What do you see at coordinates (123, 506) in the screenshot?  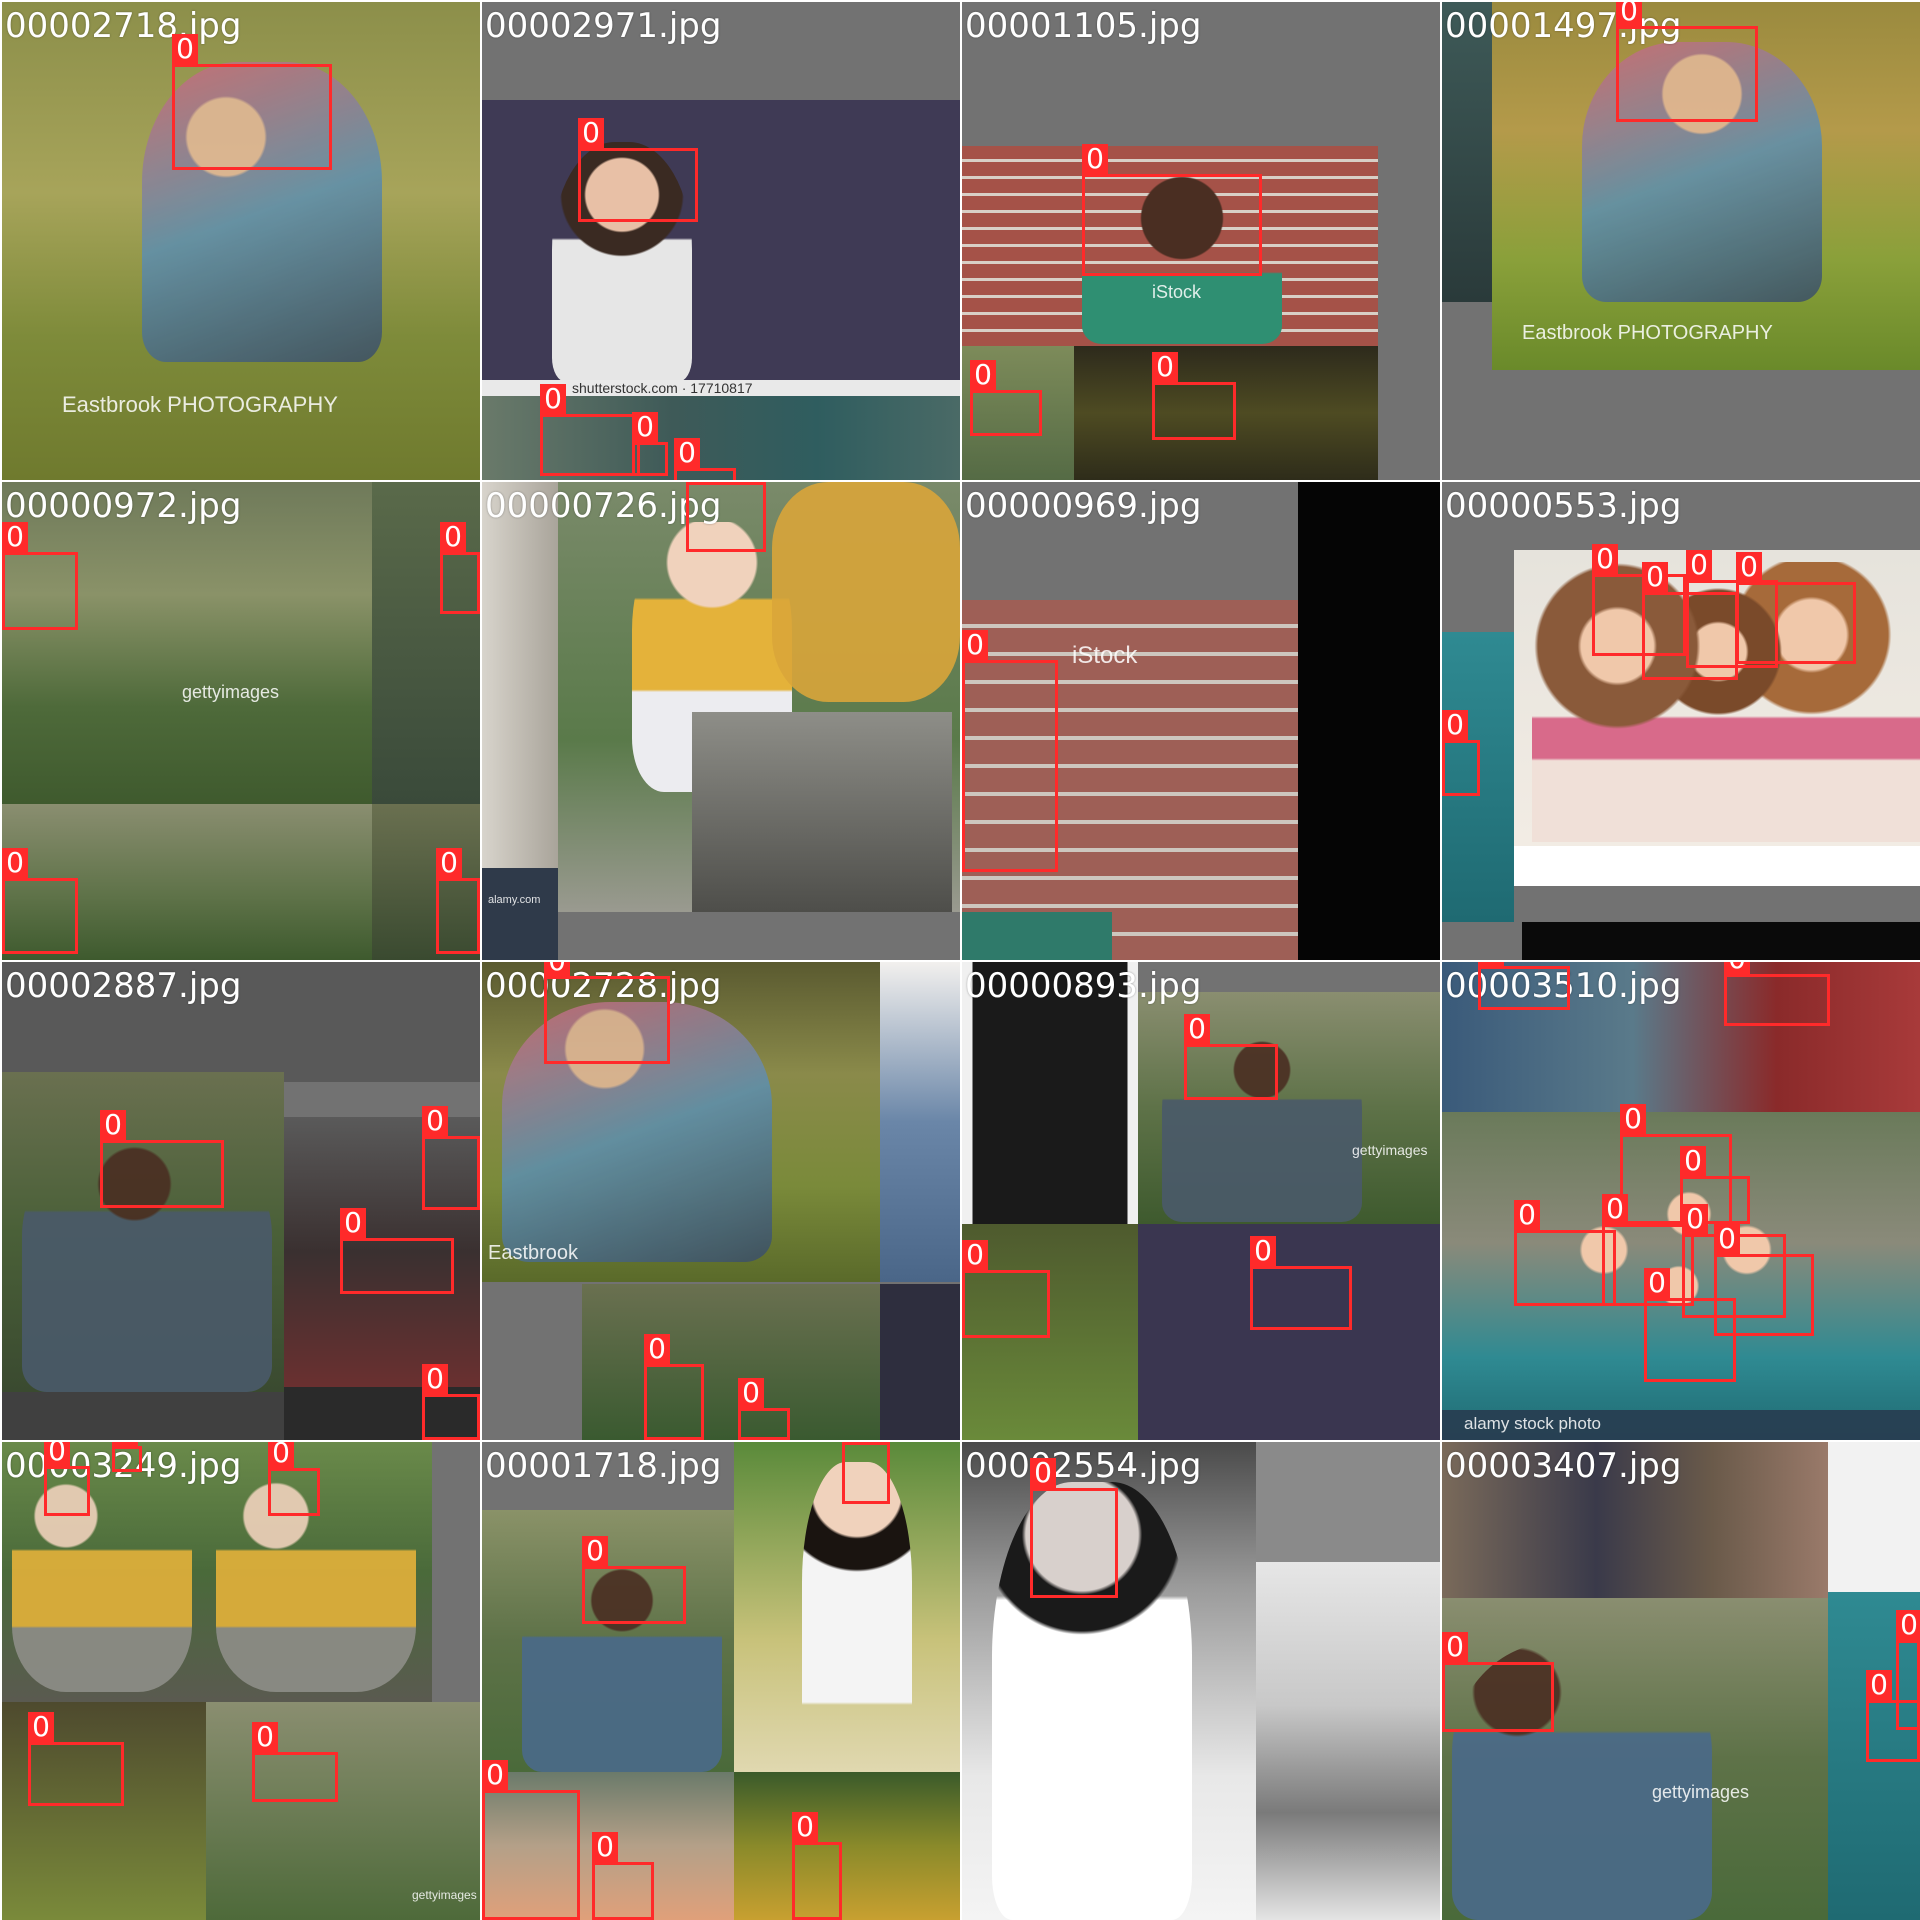 I see `tile-filename: 00000972.jpg` at bounding box center [123, 506].